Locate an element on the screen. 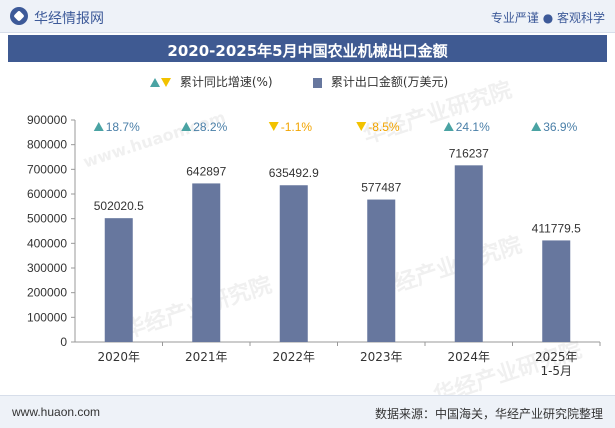  y-tick-label: 300000 is located at coordinates (47, 268).